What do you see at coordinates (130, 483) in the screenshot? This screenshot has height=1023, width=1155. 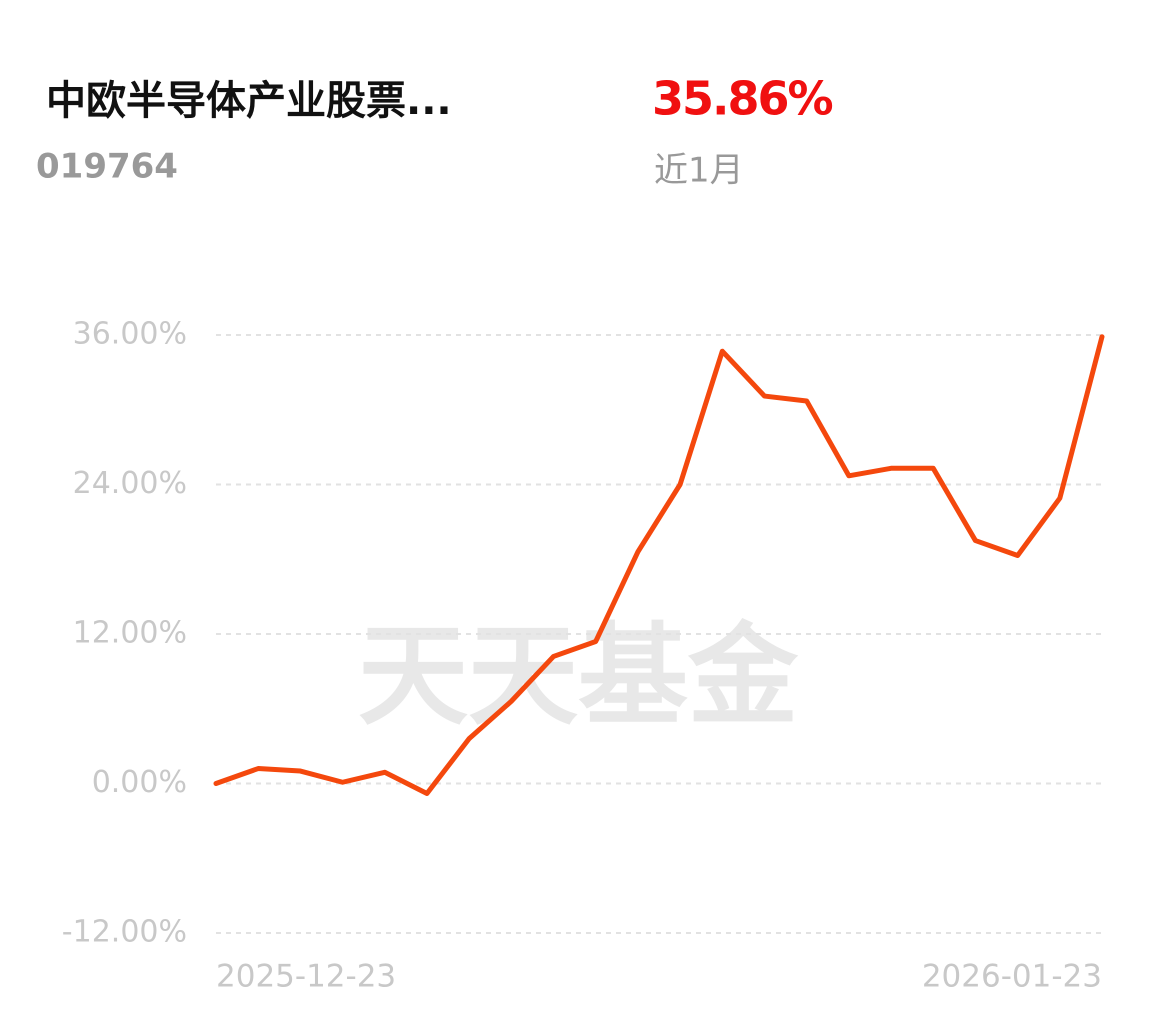 I see `y-tick-label: 24.00%` at bounding box center [130, 483].